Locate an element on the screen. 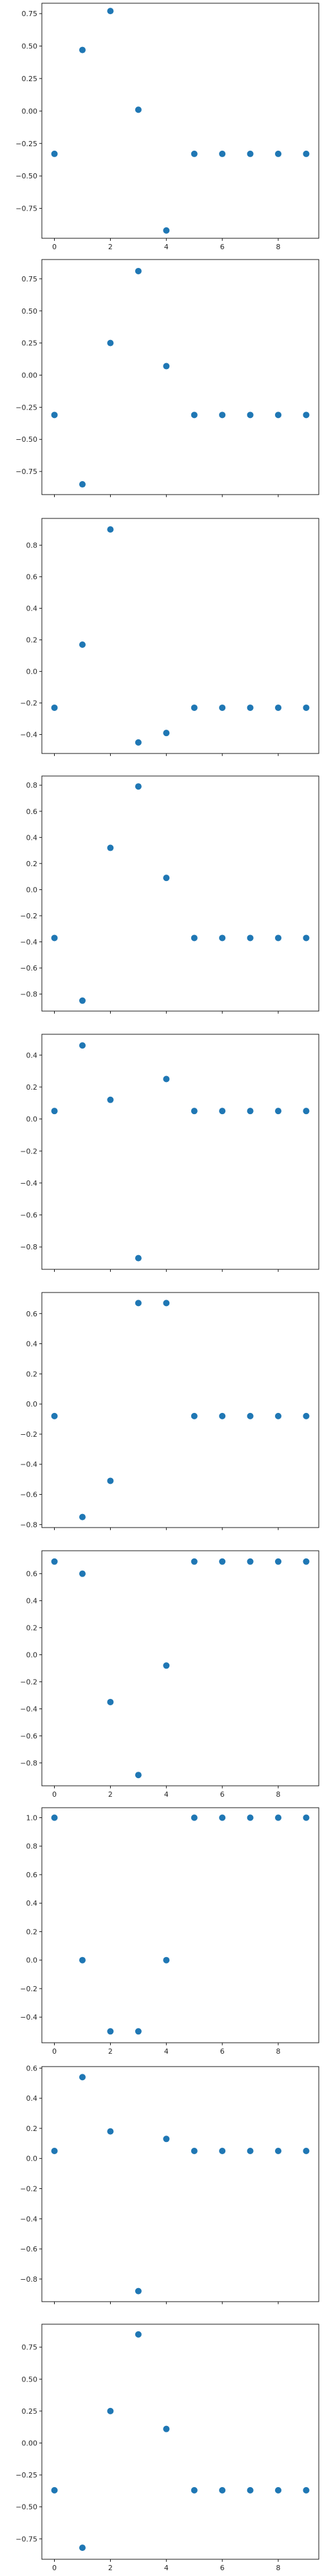  scatter-panel-5: −0.8 −0.6 −0.4 −0.2 0.0 0.2 0.4 is located at coordinates (169, 1153).